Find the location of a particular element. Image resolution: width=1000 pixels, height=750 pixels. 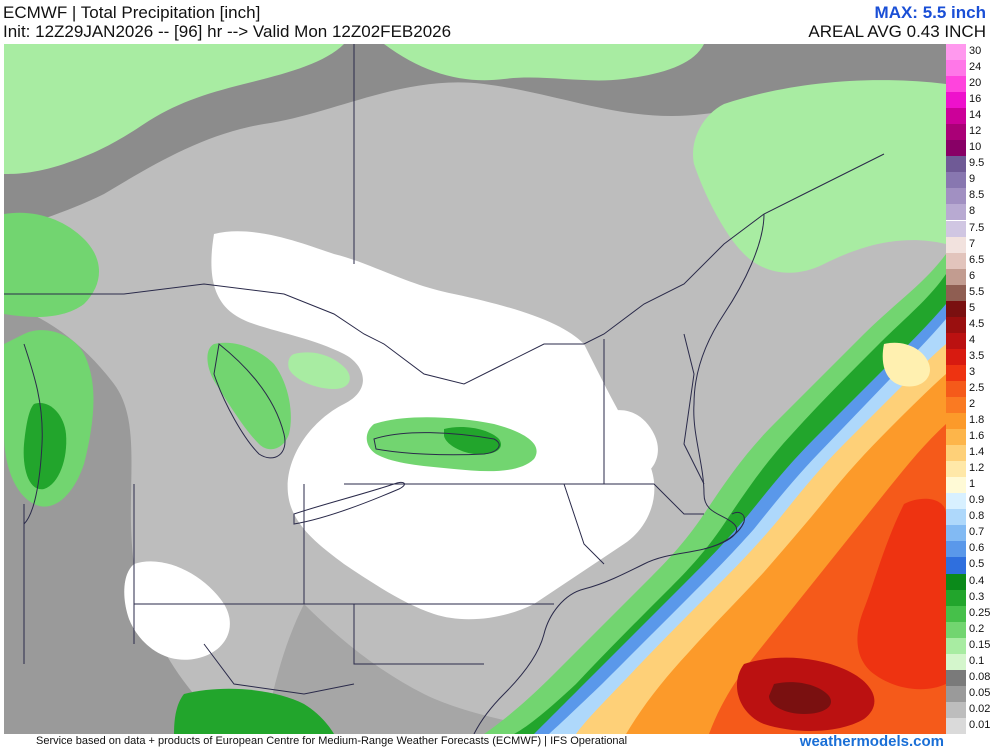

legend-row: 8.5 is located at coordinates (973, 196).